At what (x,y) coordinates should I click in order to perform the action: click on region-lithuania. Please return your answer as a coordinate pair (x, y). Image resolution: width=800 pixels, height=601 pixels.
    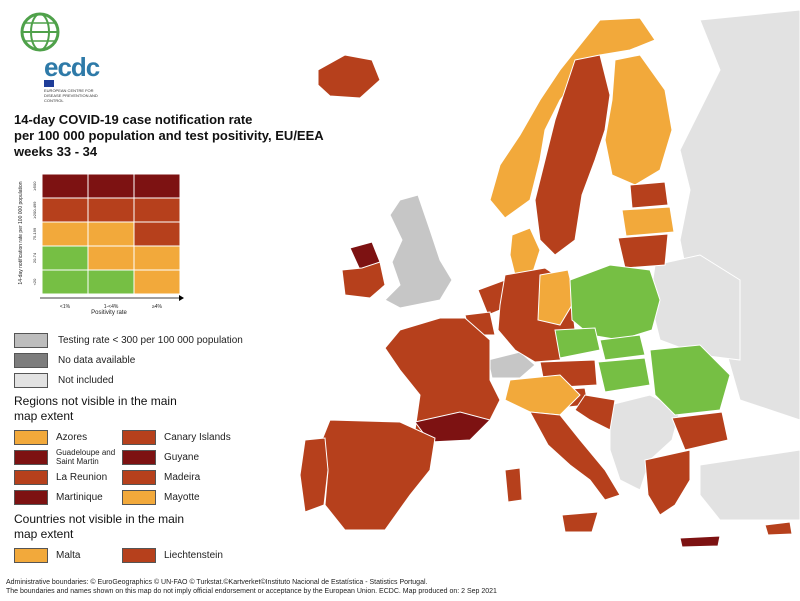
    Looking at the image, I should click on (643, 251).